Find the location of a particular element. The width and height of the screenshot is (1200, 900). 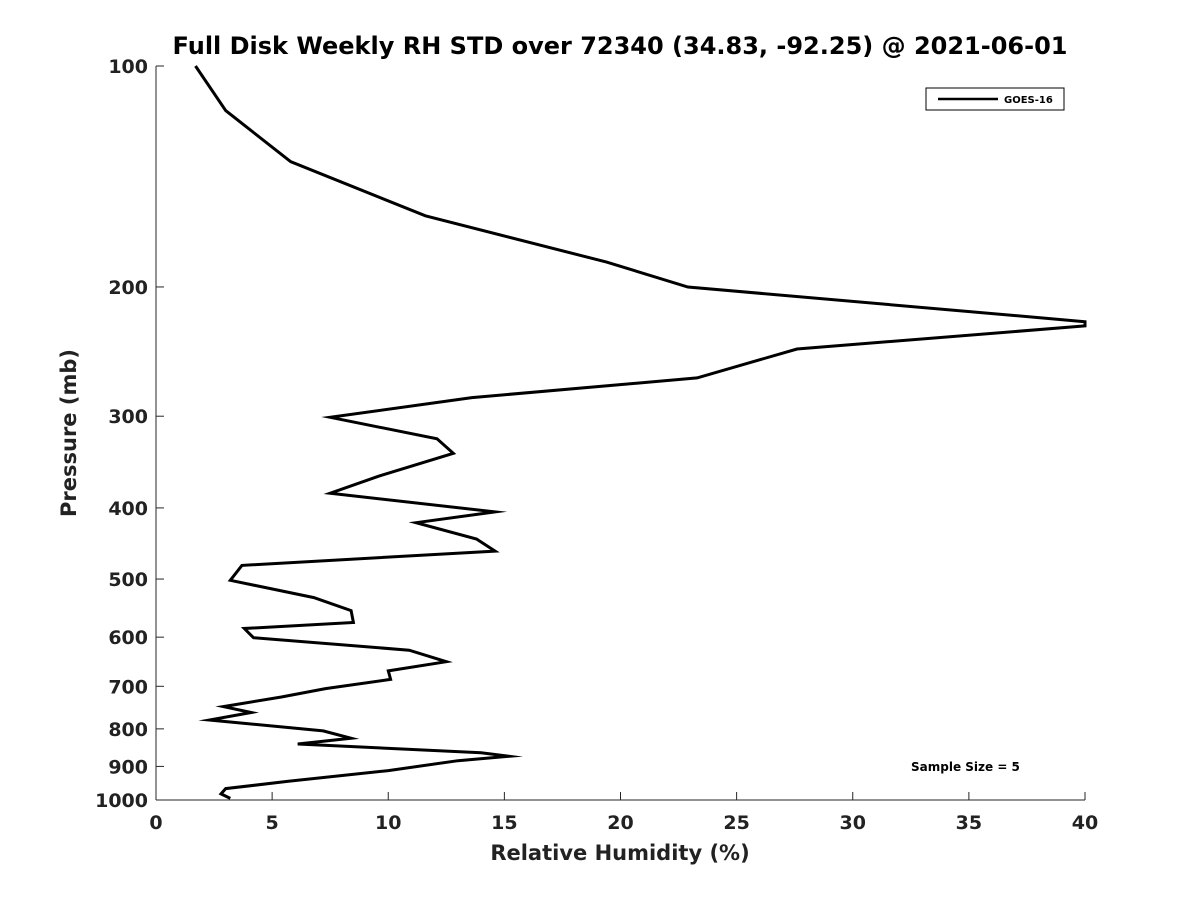

y-tick-label: 800 is located at coordinates (128, 730).